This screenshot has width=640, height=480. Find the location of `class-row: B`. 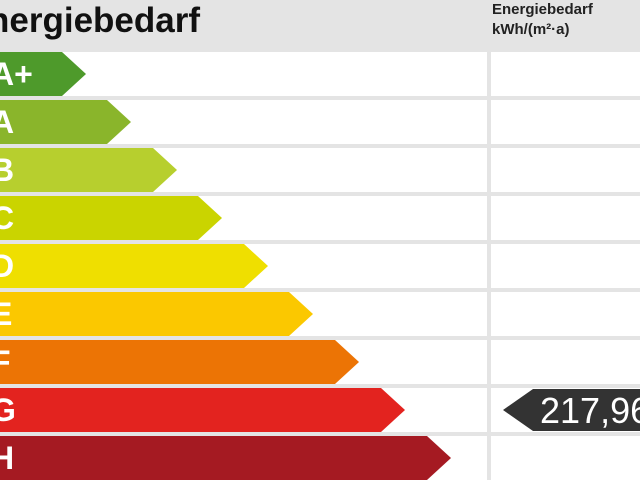

class-row: B is located at coordinates (320, 170).